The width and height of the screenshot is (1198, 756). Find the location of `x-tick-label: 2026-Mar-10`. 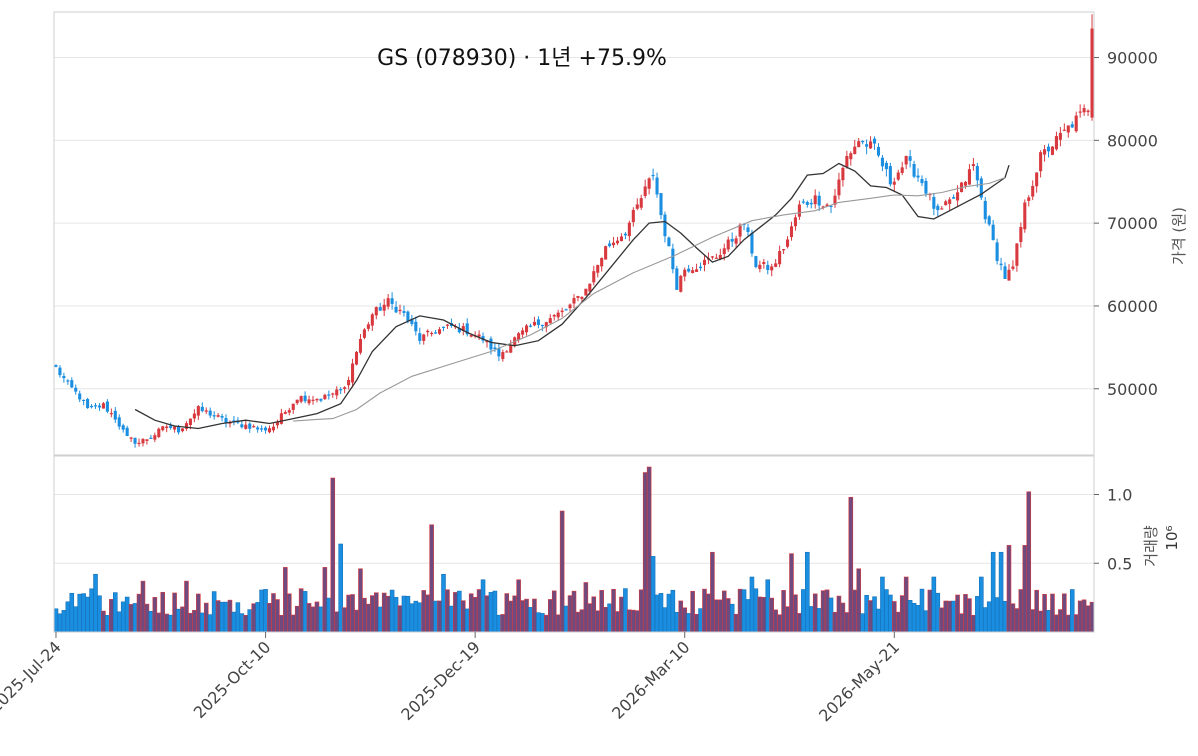

x-tick-label: 2026-Mar-10 is located at coordinates (650, 679).